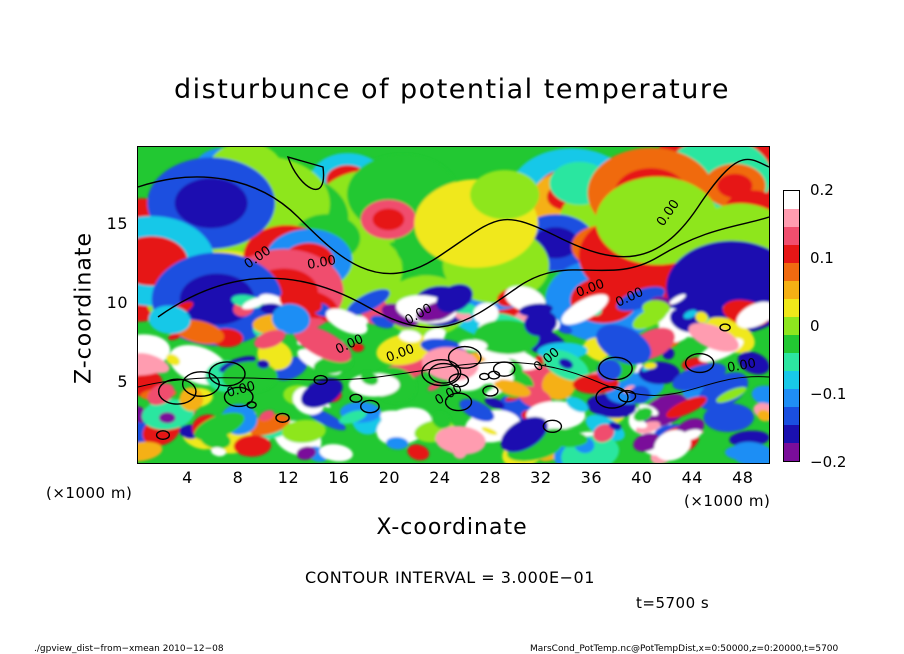 This screenshot has width=904, height=654. What do you see at coordinates (84, 308) in the screenshot?
I see `y-axis-label: Z-coordinate` at bounding box center [84, 308].